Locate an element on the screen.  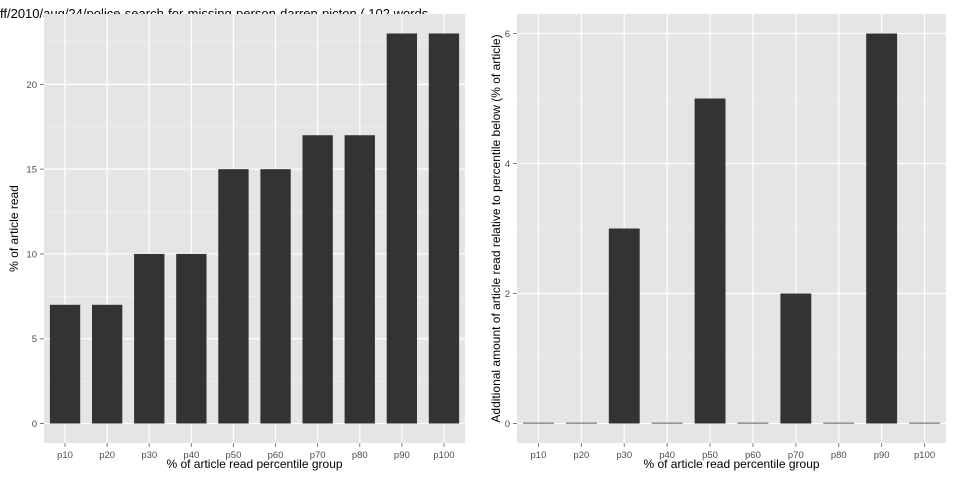
y-tick-label: 20 is located at coordinates (31, 85).